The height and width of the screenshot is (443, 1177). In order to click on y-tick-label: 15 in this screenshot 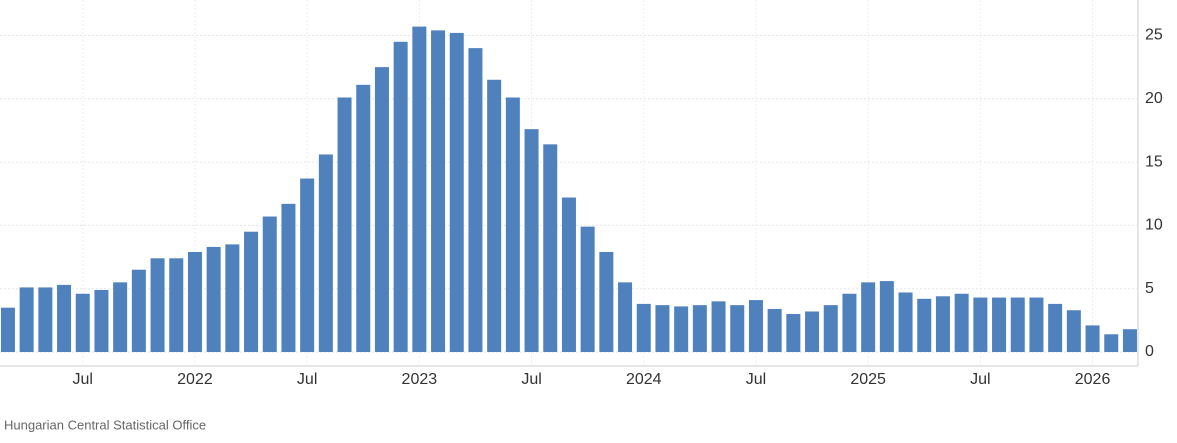, I will do `click(1154, 161)`.